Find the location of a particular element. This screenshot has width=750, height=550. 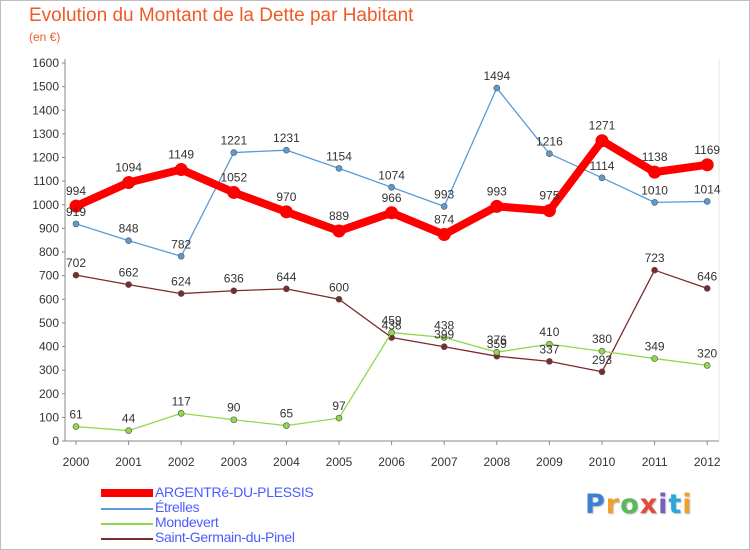

data-label: 723 is located at coordinates (655, 258).